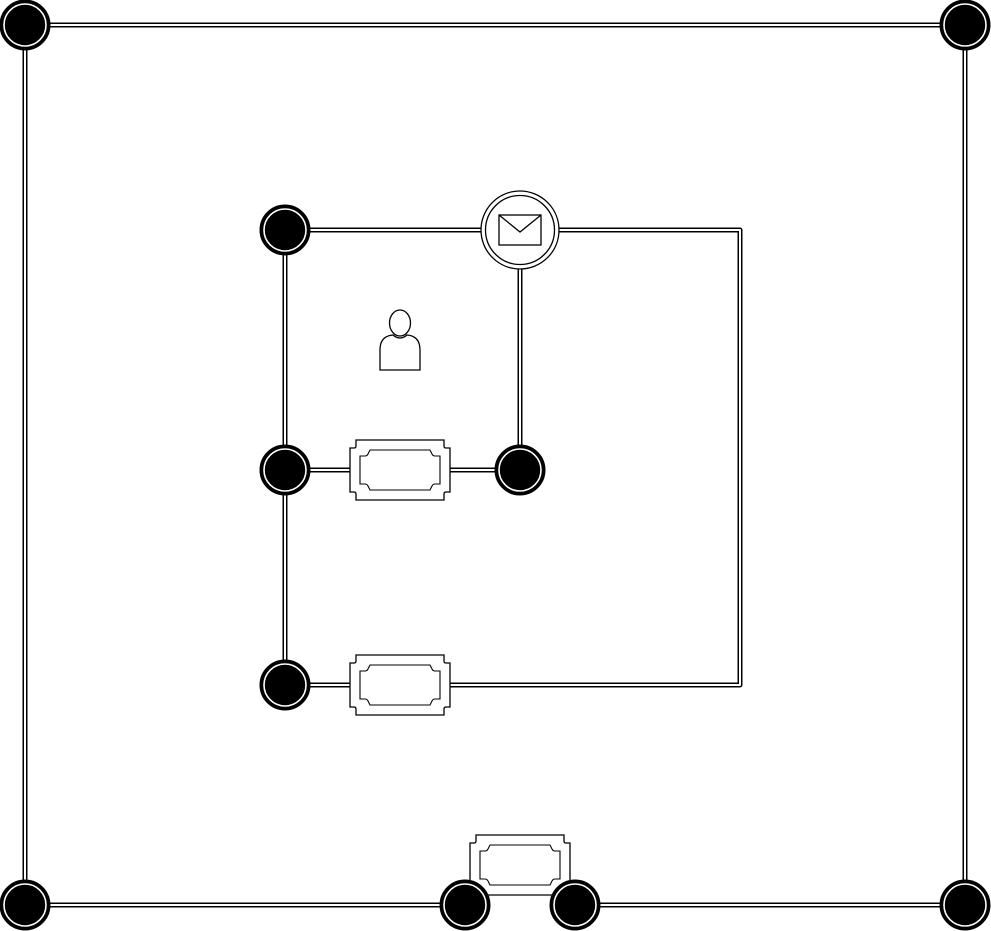 The width and height of the screenshot is (991, 931). I want to click on node-bottom-left, so click(25, 905).